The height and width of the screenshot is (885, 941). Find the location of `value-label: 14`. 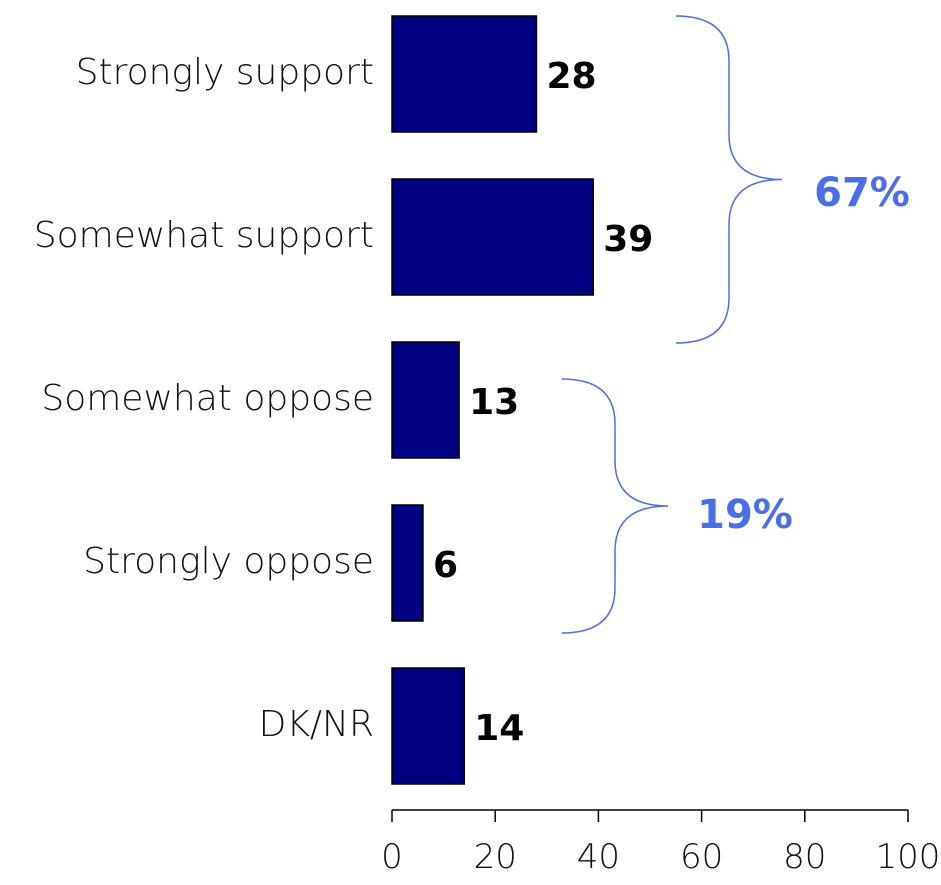

value-label: 14 is located at coordinates (499, 728).